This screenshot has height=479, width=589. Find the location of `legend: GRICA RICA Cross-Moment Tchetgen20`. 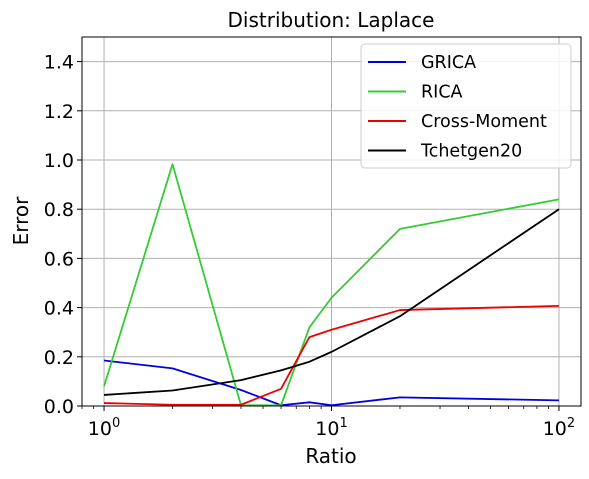

legend: GRICA RICA Cross-Moment Tchetgen20 is located at coordinates (466, 106).